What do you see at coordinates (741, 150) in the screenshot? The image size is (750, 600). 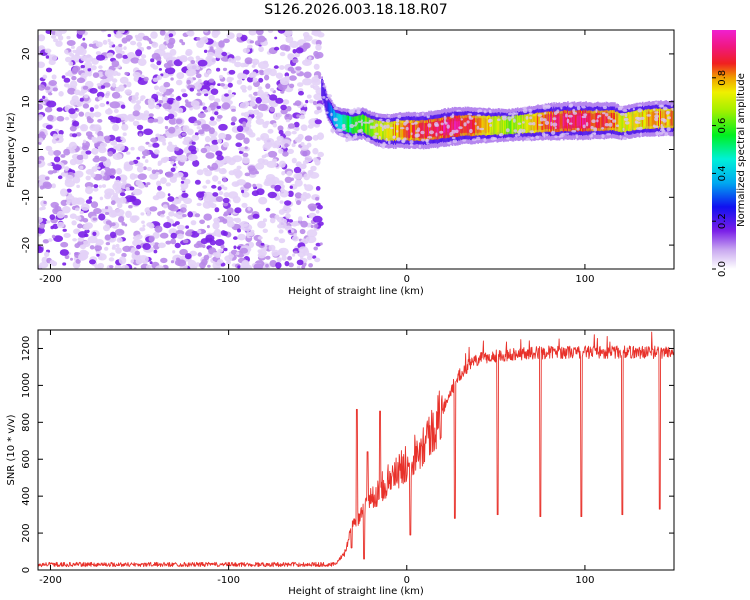 I see `colorbar-label: Normalized spectral amplitude` at bounding box center [741, 150].